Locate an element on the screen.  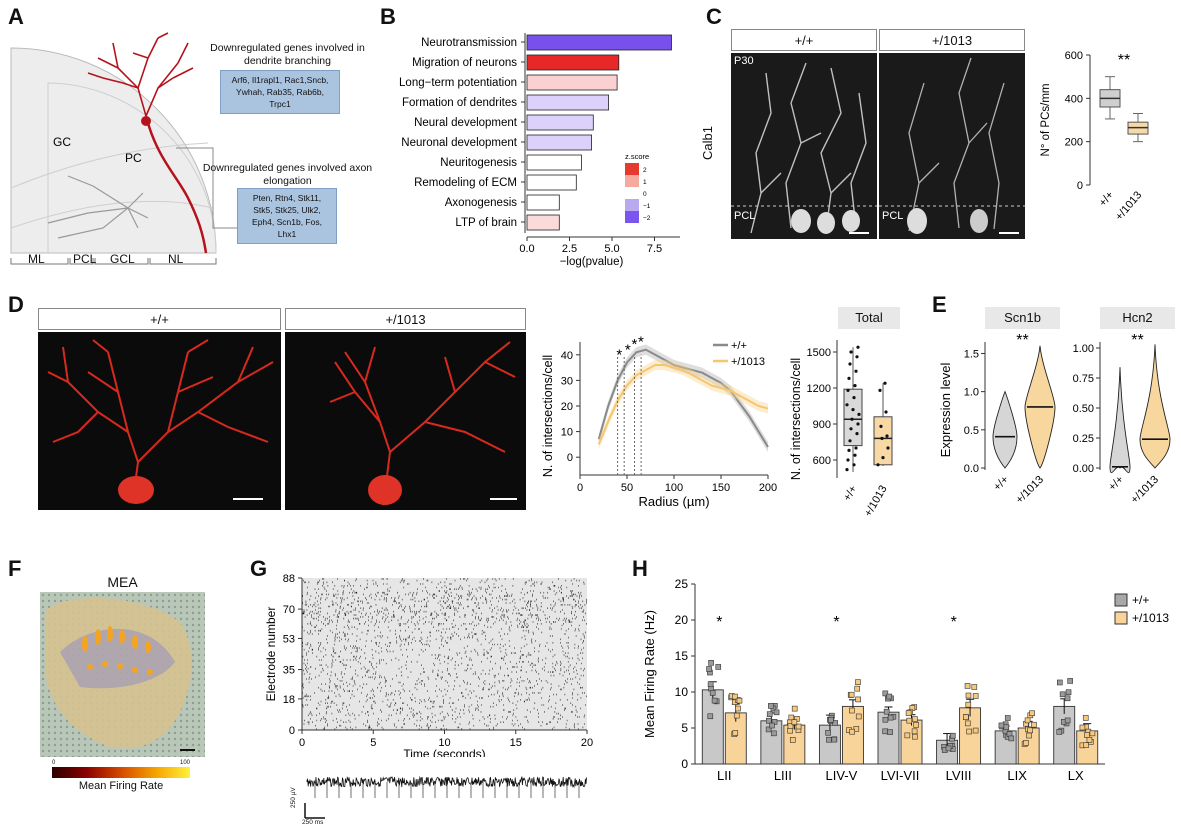
b-category-label: Neural development is located at coordinates (466, 123).